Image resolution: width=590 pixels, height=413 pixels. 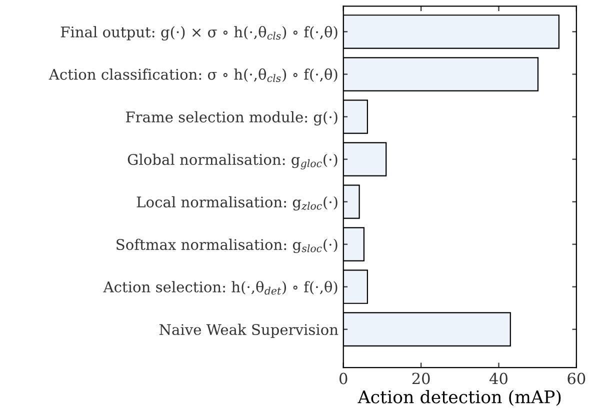 What do you see at coordinates (344, 378) in the screenshot?
I see `x-tick-label: 0` at bounding box center [344, 378].